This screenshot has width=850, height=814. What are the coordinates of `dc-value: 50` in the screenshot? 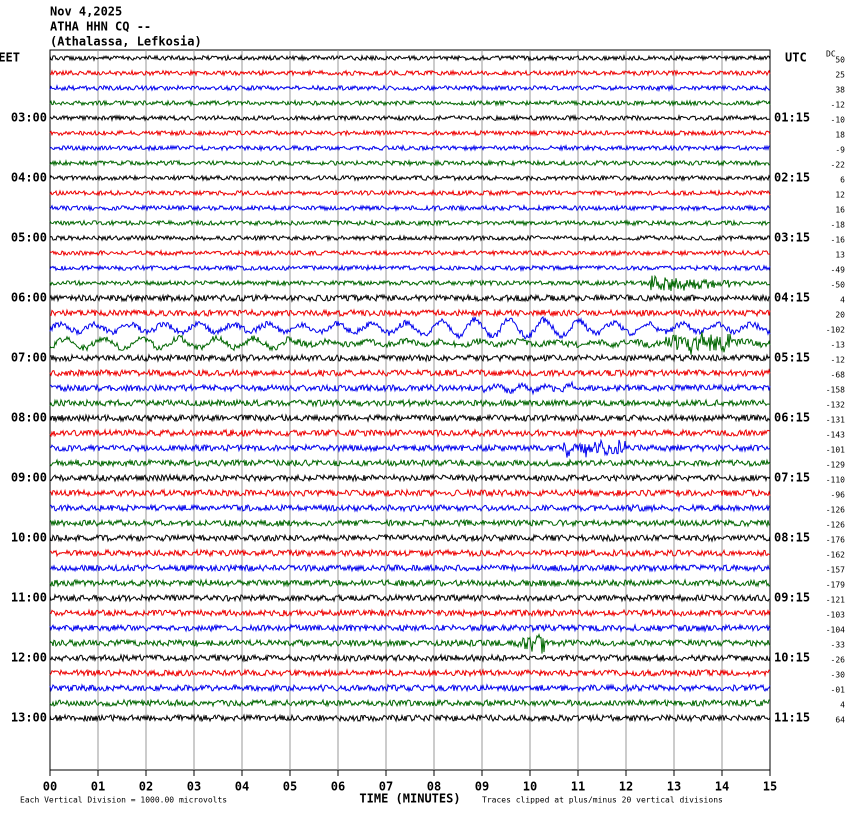 It's located at (840, 60).